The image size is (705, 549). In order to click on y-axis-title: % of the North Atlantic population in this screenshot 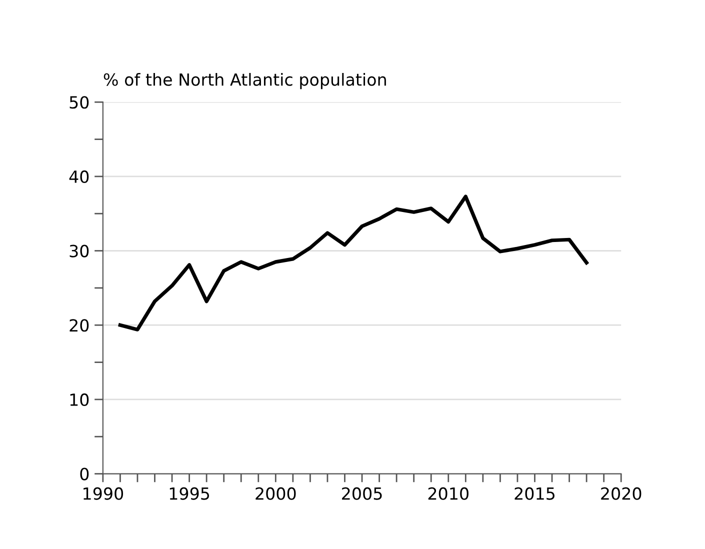, I will do `click(245, 81)`.